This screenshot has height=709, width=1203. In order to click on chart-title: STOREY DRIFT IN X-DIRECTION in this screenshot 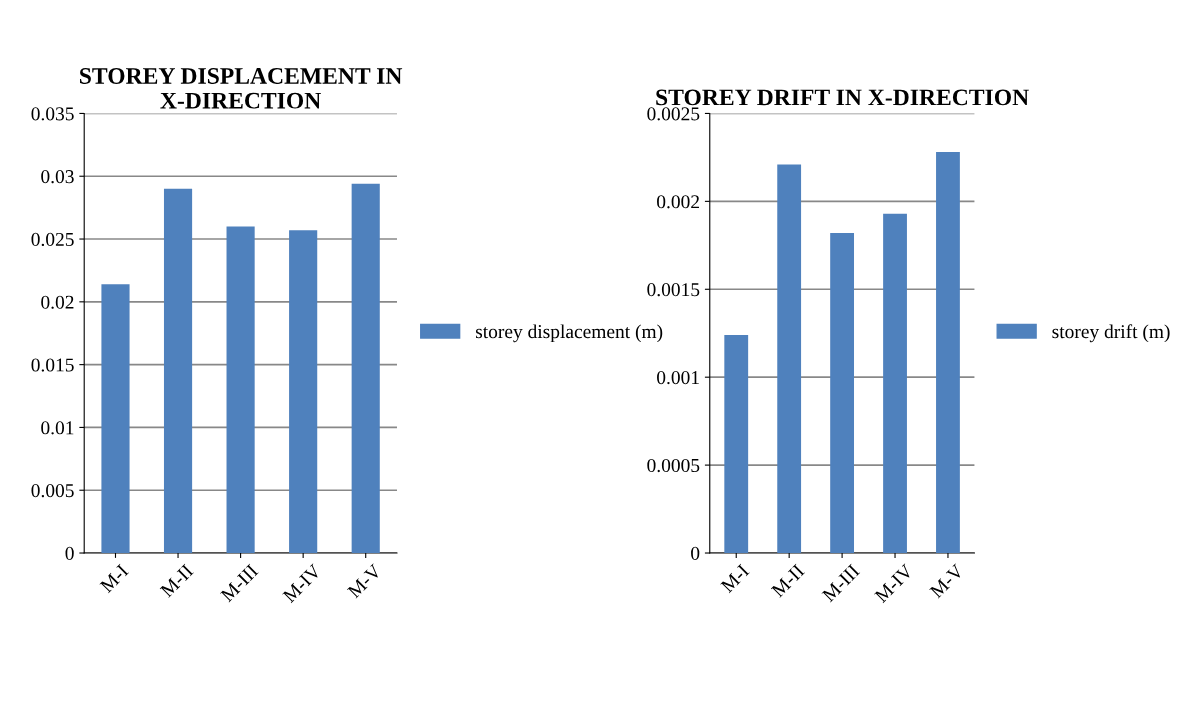, I will do `click(842, 97)`.